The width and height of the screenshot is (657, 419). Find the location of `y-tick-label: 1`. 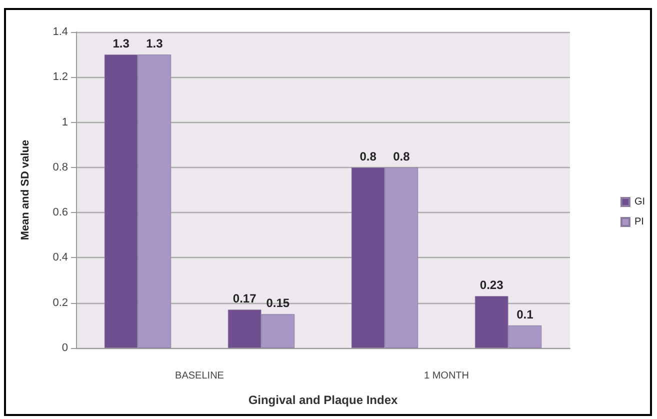

y-tick-label: 1 is located at coordinates (65, 122).